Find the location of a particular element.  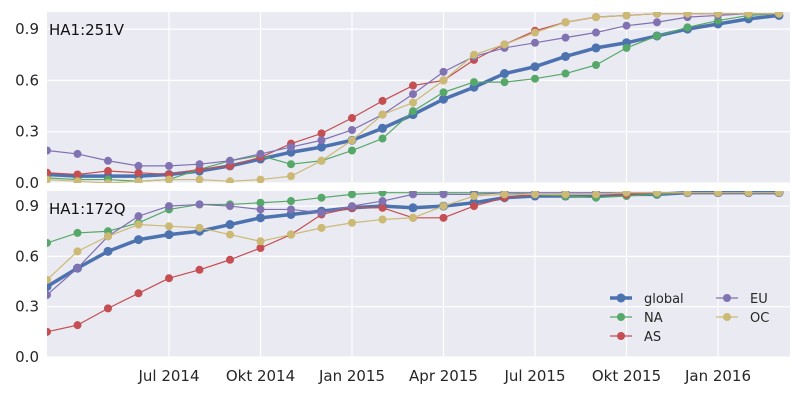

legend-marker-oc is located at coordinates (727, 317).